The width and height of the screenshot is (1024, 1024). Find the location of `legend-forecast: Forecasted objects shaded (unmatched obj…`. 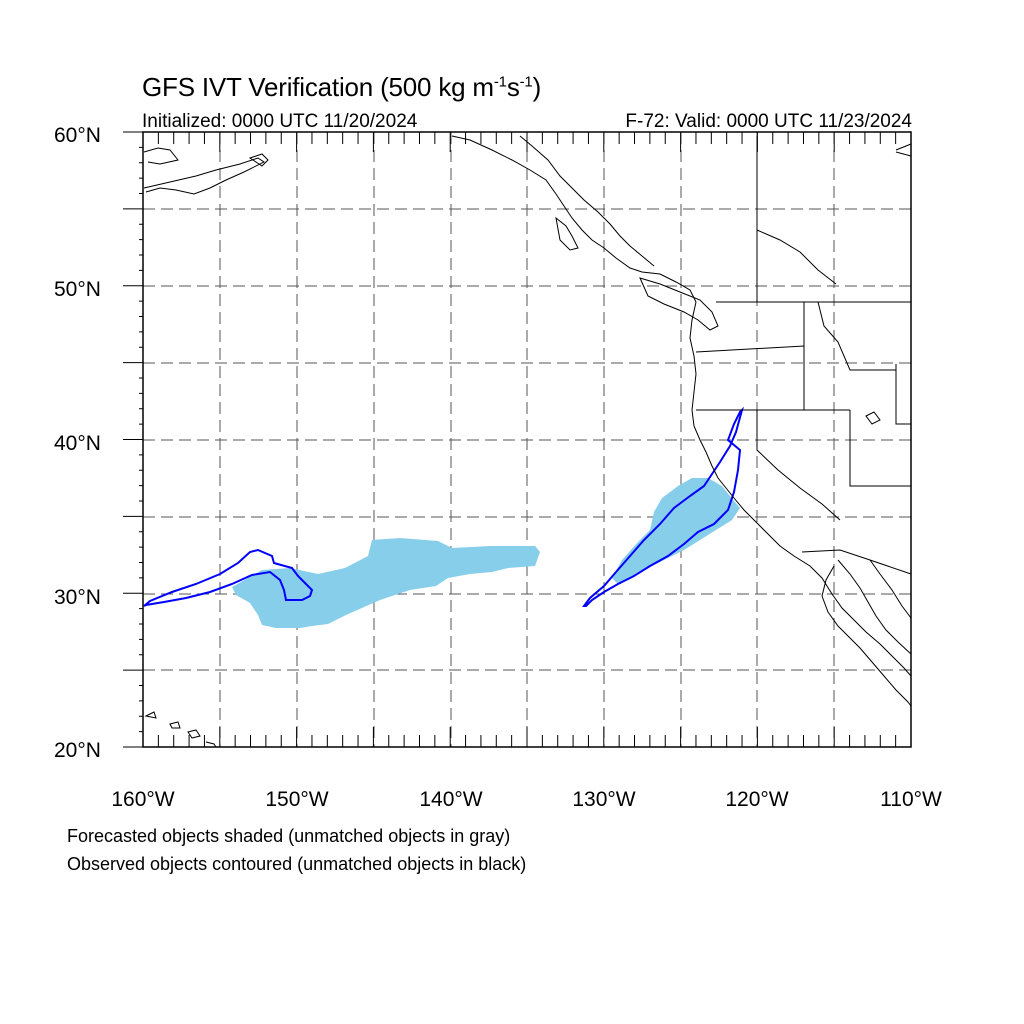

legend-forecast: Forecasted objects shaded (unmatched obj… is located at coordinates (289, 836).